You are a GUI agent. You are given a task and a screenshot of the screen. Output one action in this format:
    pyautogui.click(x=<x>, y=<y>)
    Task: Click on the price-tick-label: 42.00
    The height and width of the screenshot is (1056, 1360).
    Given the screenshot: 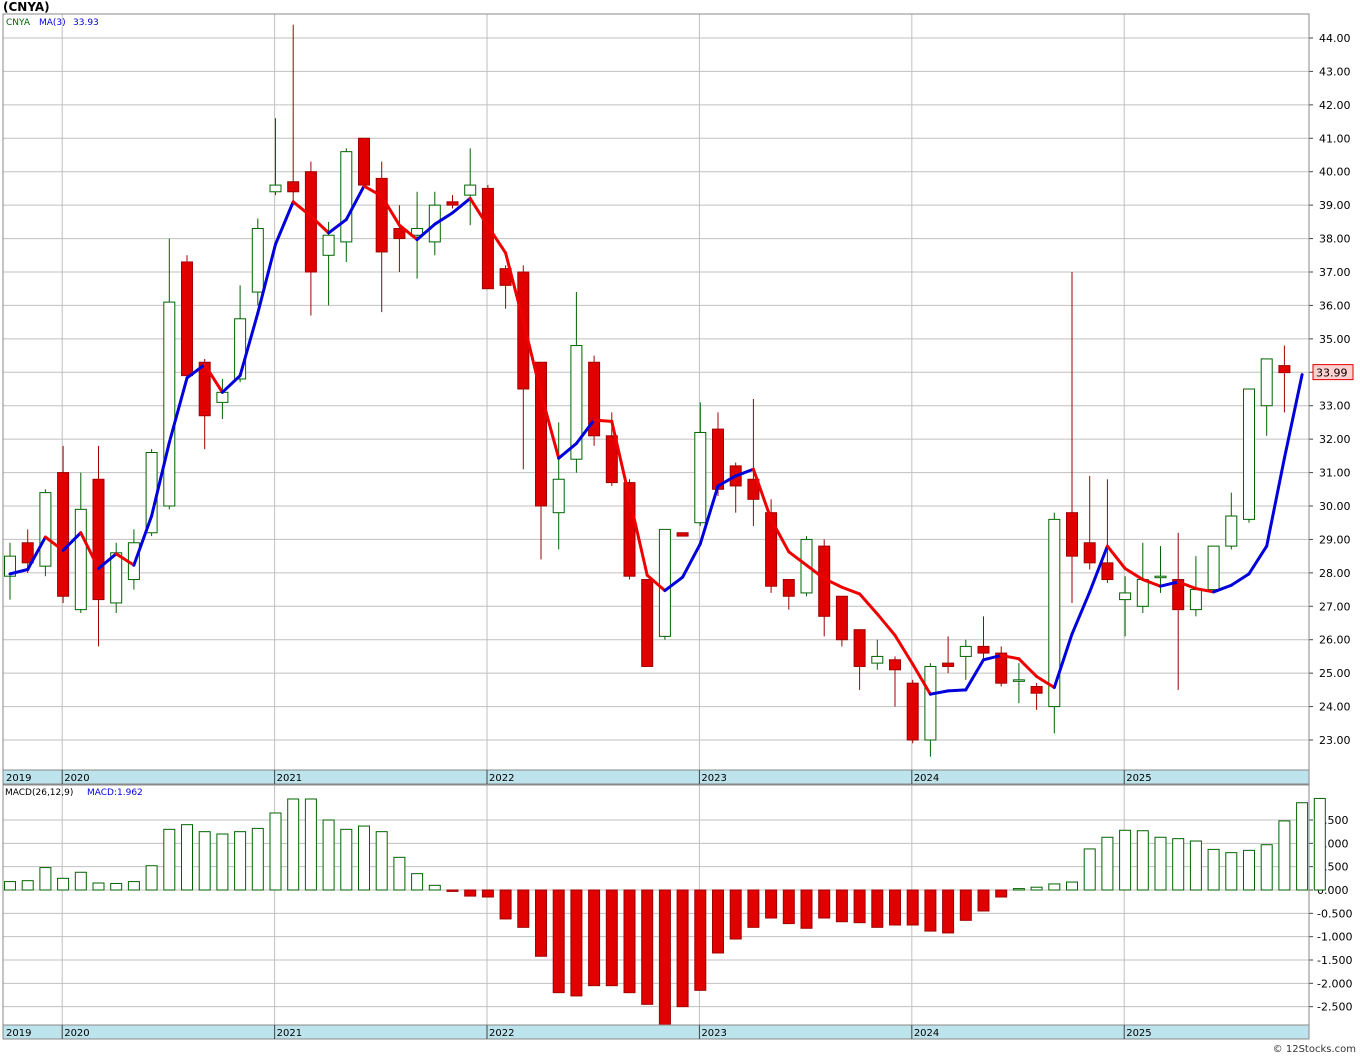 What is the action you would take?
    pyautogui.click(x=1335, y=105)
    